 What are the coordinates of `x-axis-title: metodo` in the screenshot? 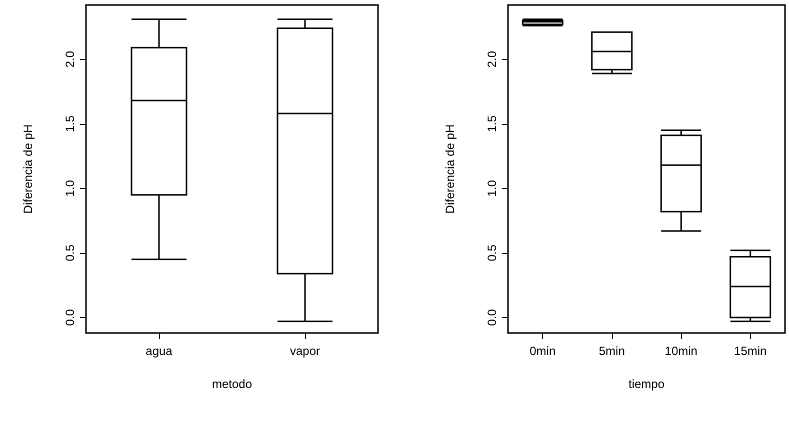 It's located at (232, 384).